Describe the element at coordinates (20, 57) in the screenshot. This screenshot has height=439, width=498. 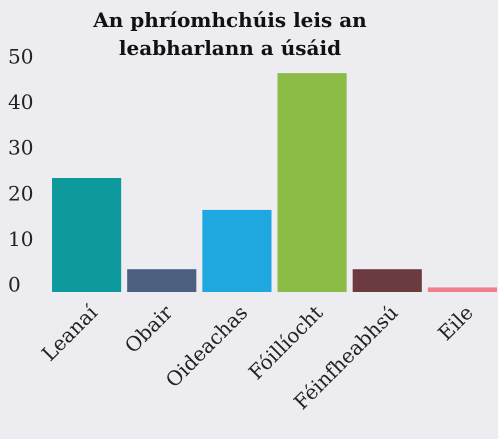
I see `y-tick-label: 50` at that location.